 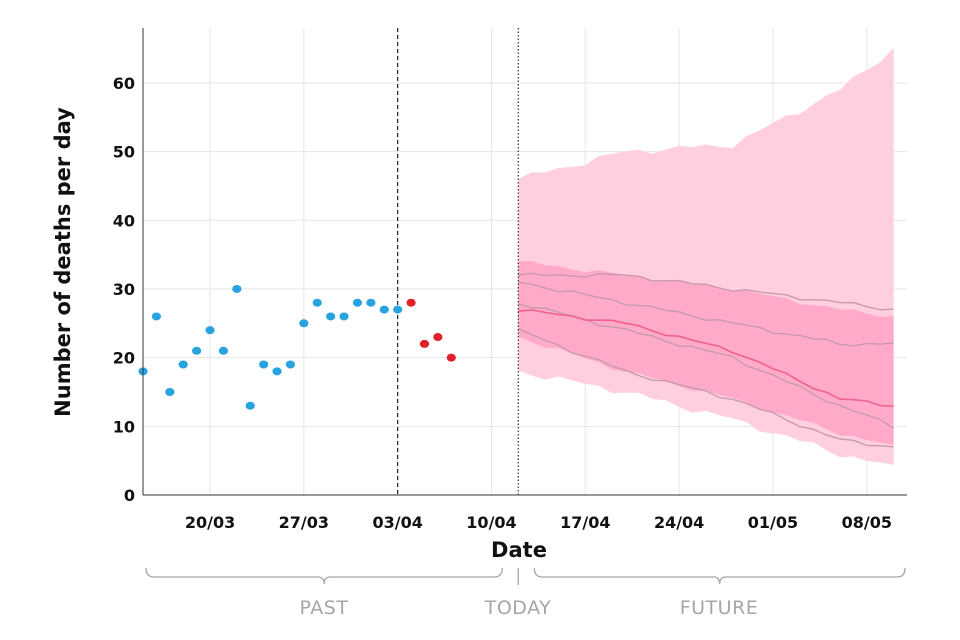 I want to click on x-tick-label: 03/04, so click(x=397, y=522).